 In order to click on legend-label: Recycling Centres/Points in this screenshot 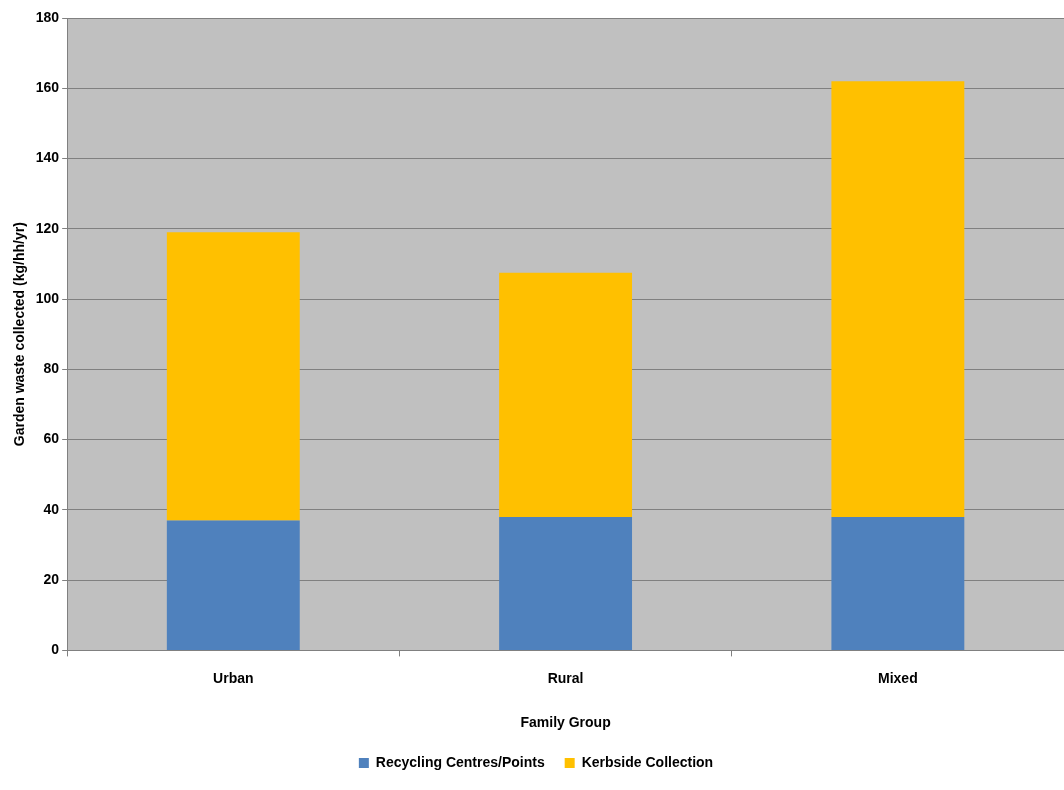, I will do `click(460, 761)`.